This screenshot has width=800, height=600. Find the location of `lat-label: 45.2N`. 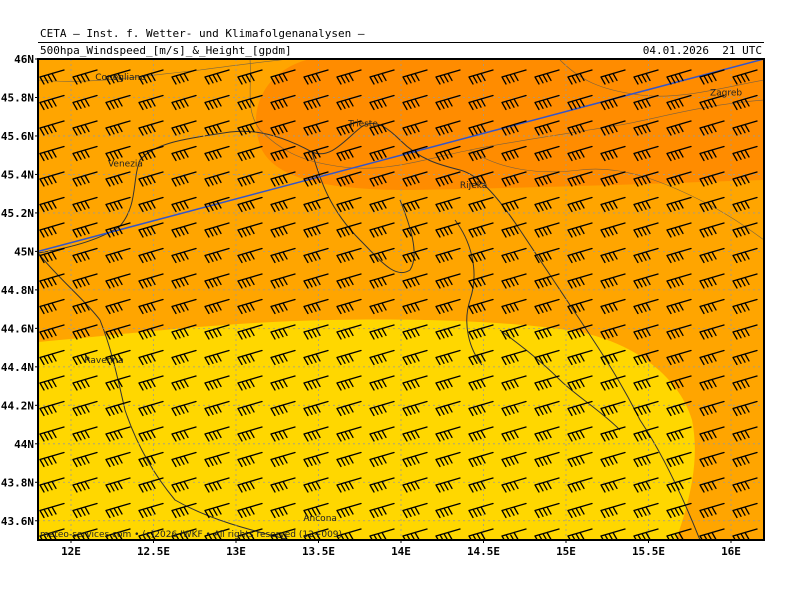

lat-label: 45.2N is located at coordinates (17, 213).